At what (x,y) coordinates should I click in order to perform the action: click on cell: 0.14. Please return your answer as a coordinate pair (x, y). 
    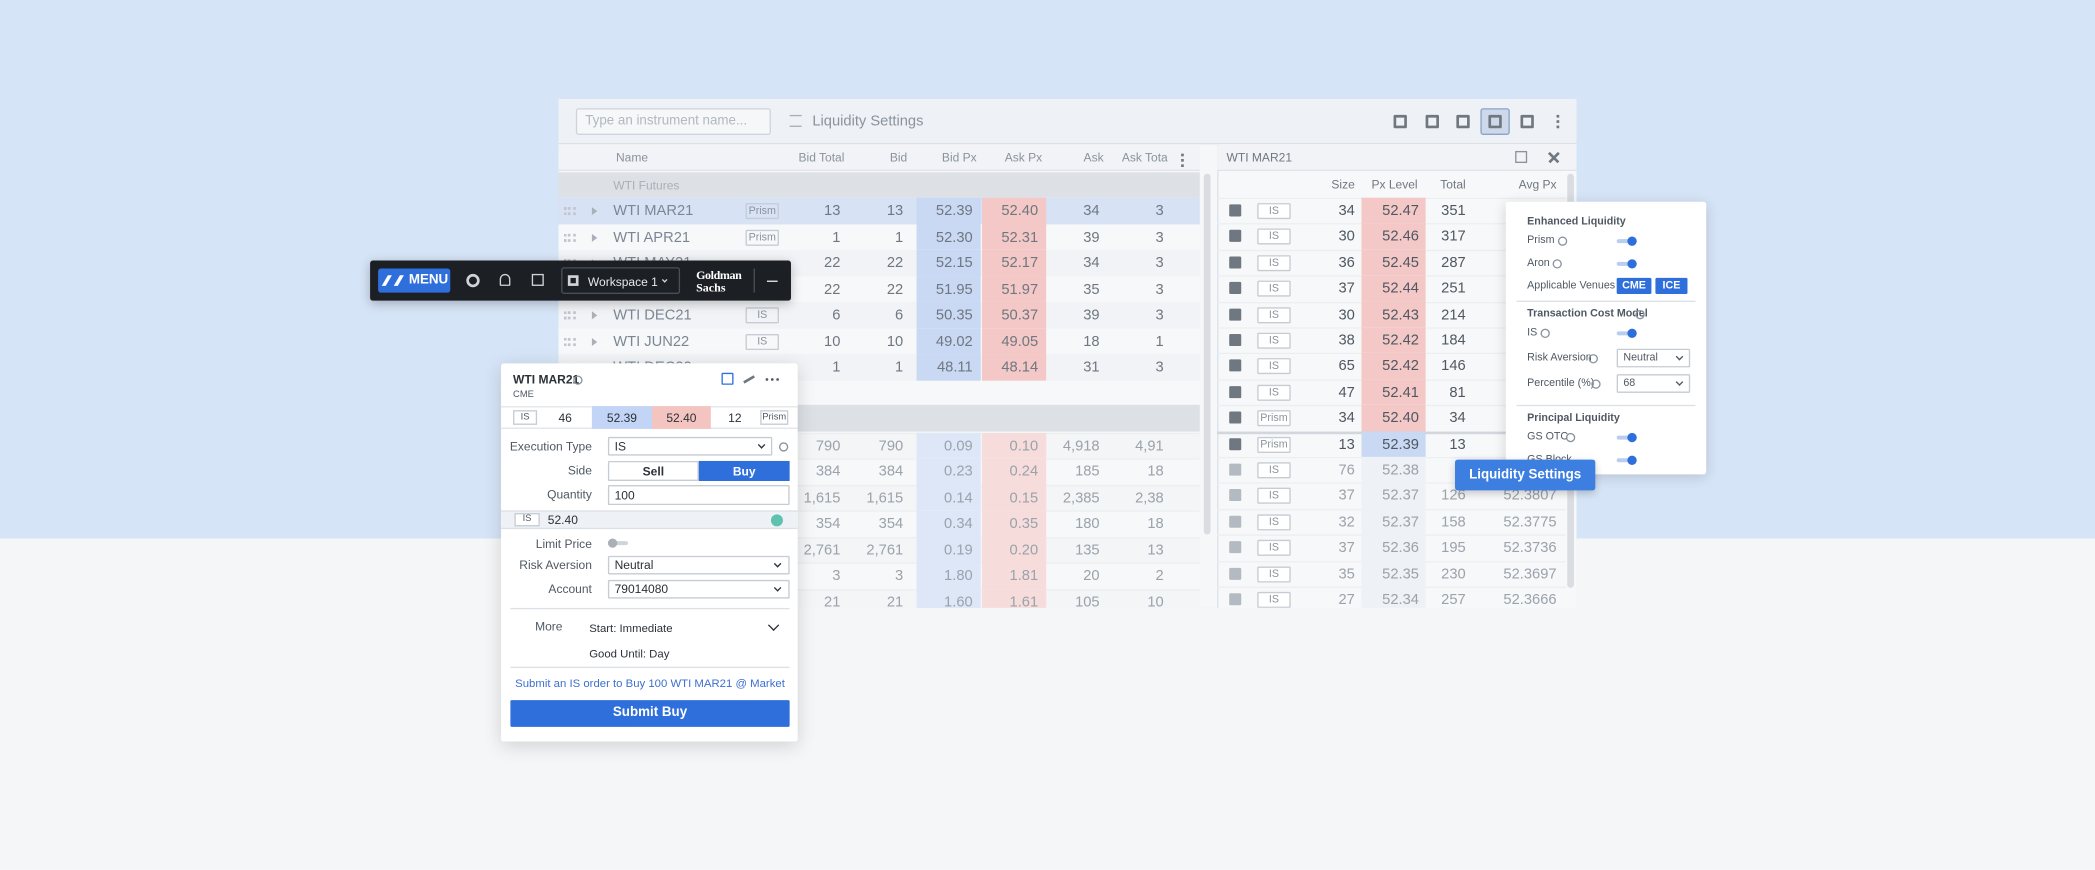
    Looking at the image, I should click on (958, 497).